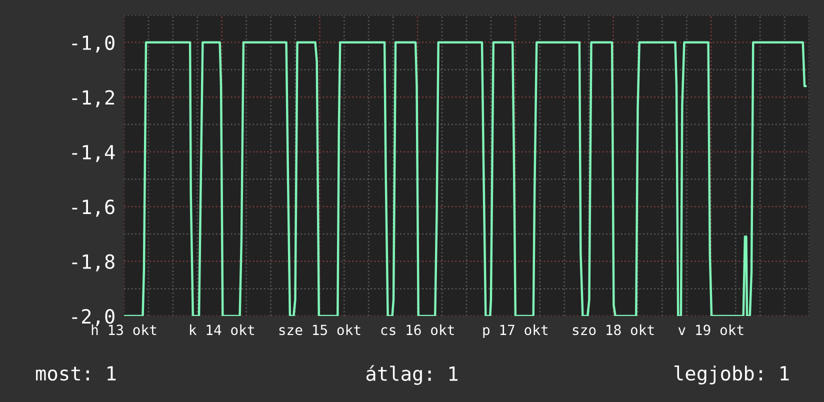 Image resolution: width=824 pixels, height=402 pixels. What do you see at coordinates (711, 330) in the screenshot?
I see `x-tick-label: v 19 okt` at bounding box center [711, 330].